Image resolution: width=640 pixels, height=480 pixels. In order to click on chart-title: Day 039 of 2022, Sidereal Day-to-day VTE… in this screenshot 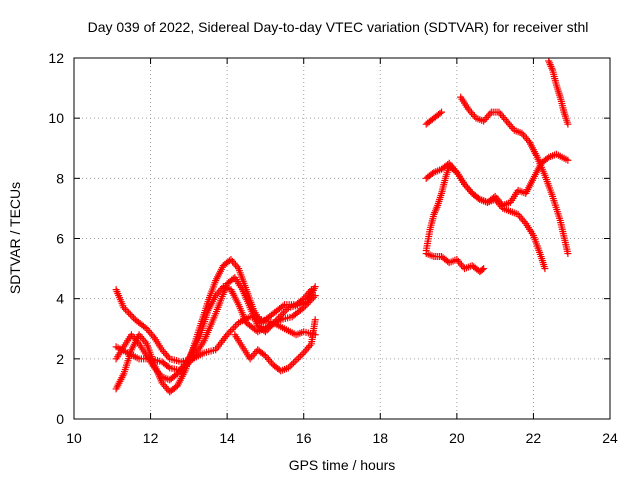, I will do `click(338, 27)`.